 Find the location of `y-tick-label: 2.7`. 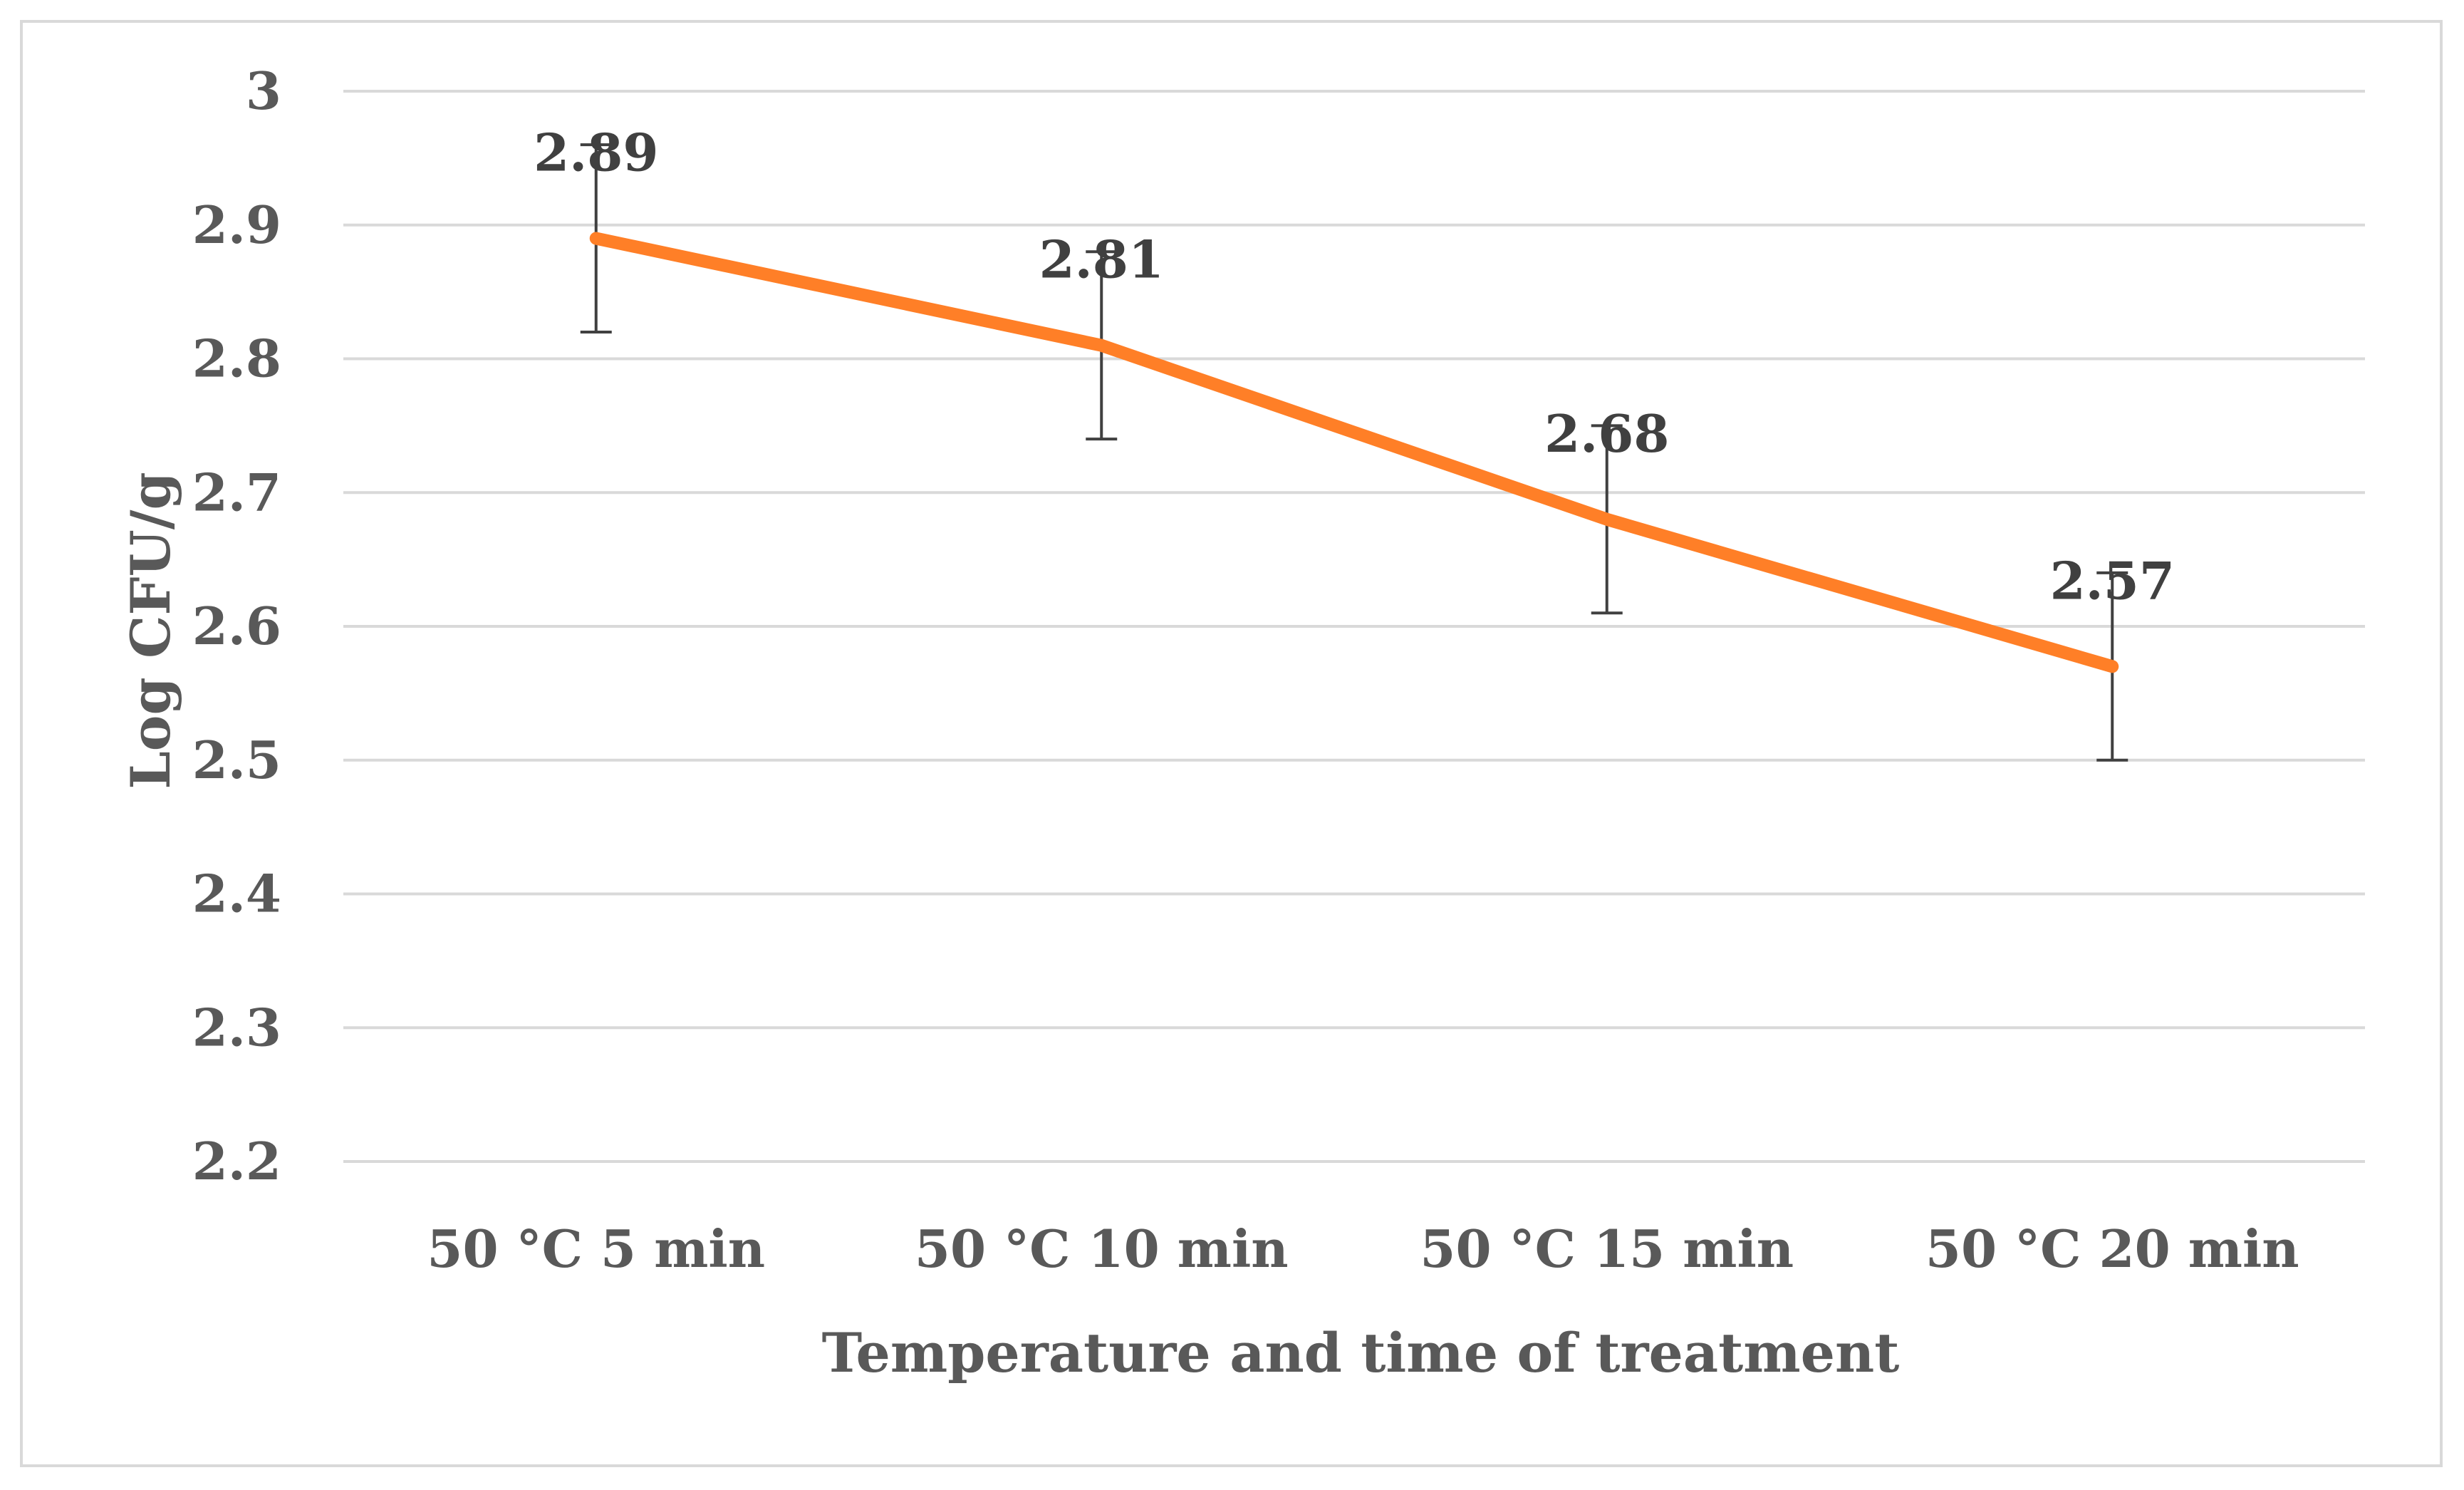

y-tick-label: 2.7 is located at coordinates (236, 492).